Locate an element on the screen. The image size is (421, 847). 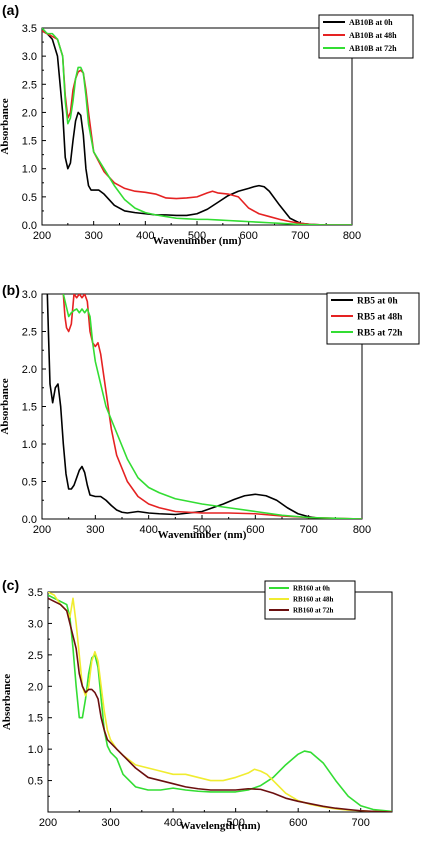
panel-label-a: (a) is located at coordinates (11, 10).